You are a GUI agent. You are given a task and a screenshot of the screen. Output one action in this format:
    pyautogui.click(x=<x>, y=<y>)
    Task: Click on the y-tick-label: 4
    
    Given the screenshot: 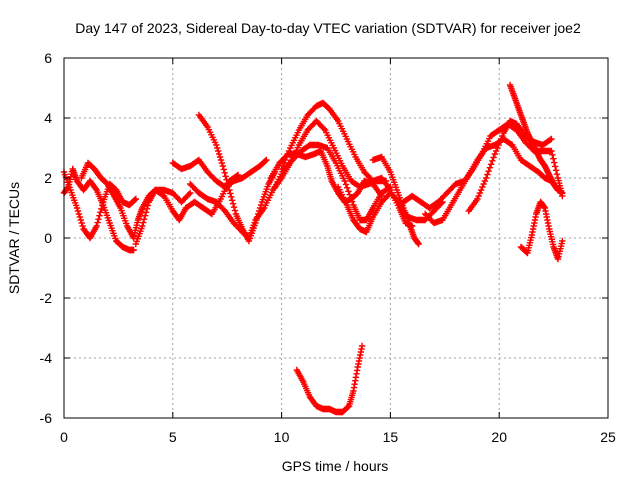 What is the action you would take?
    pyautogui.click(x=48, y=118)
    